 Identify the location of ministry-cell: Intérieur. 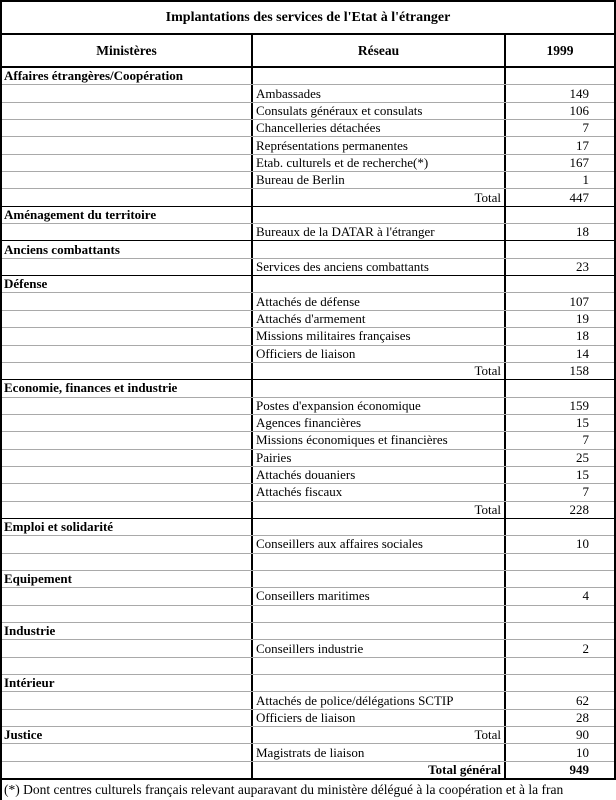
(127, 683).